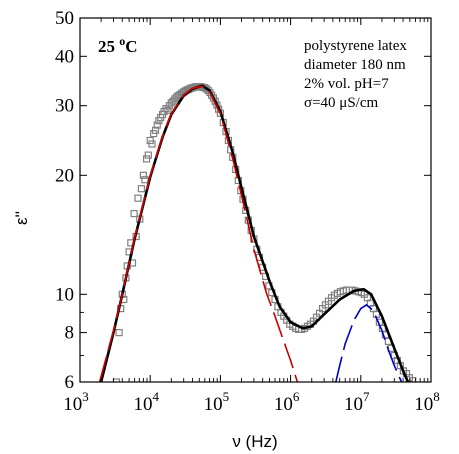 The height and width of the screenshot is (454, 459). I want to click on x-tick-label: 10⁶, so click(287, 402).